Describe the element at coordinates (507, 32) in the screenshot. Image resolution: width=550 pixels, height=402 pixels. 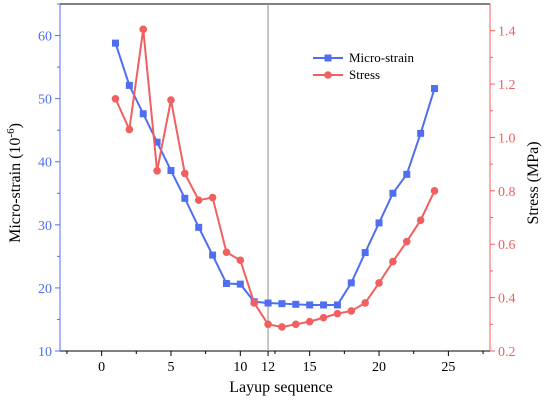
I see `right-y-tick-label: 1.4` at that location.